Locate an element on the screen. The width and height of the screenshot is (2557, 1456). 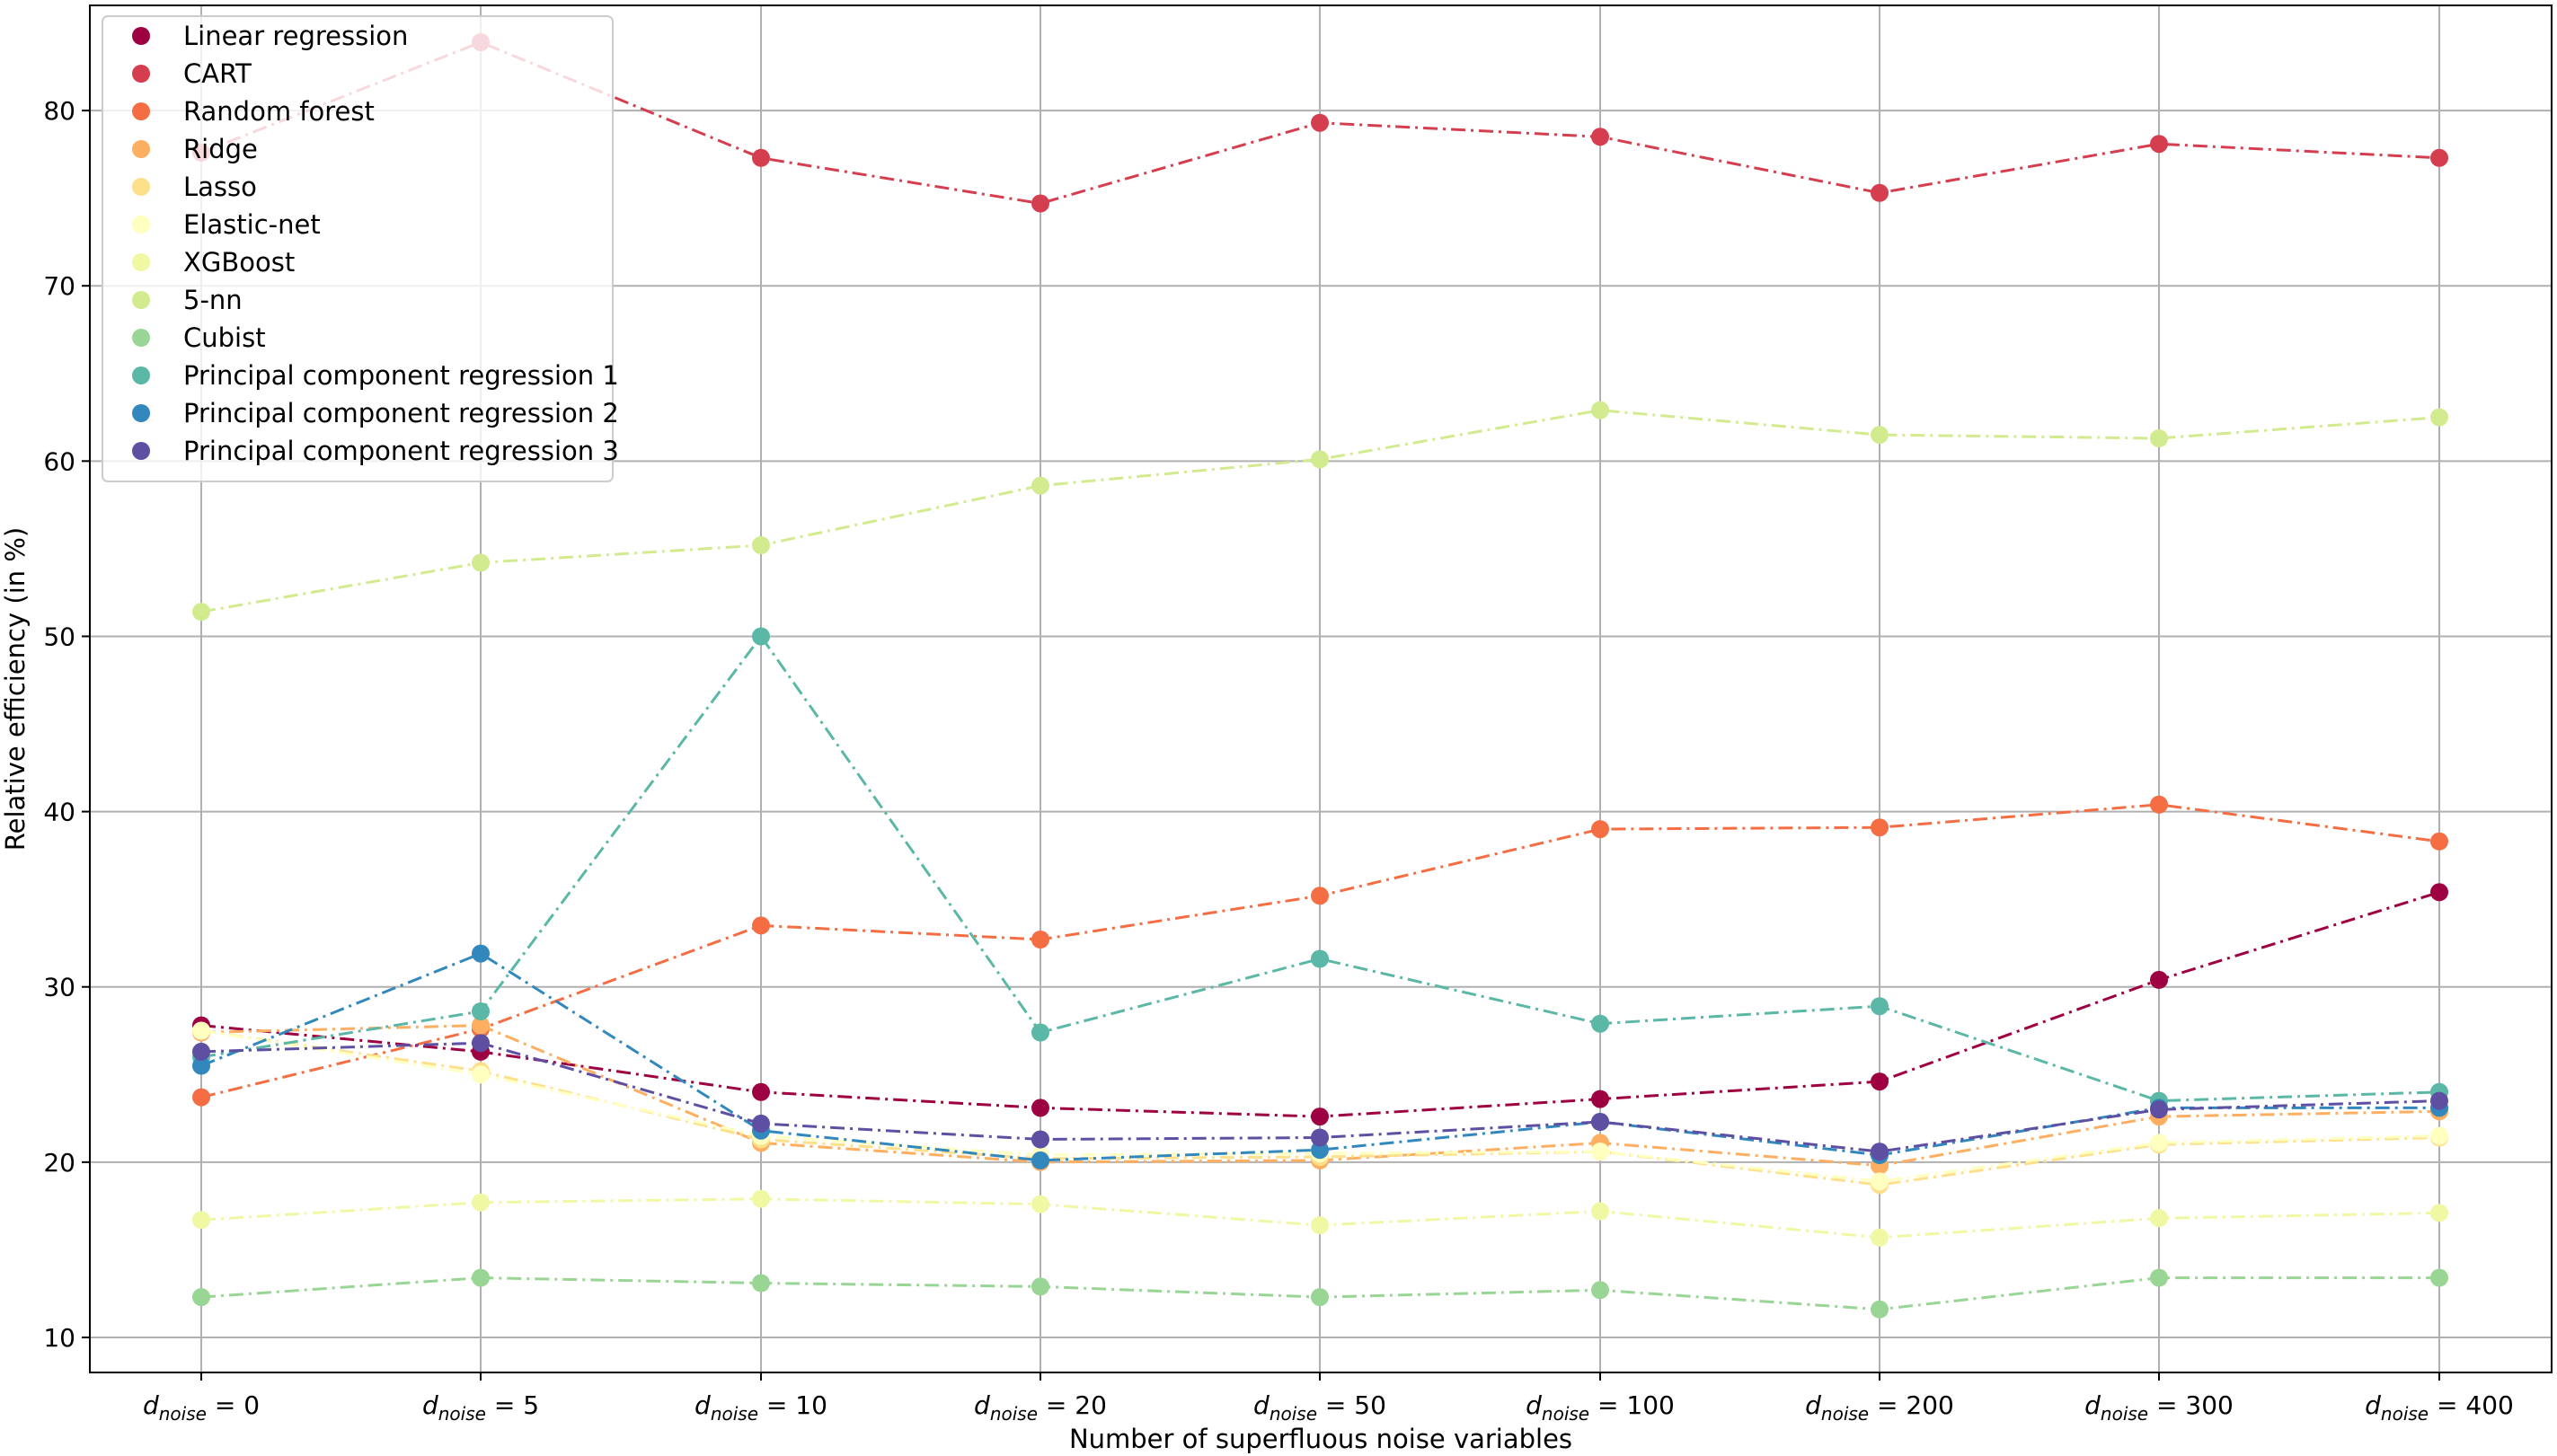
legend-item: Lasso is located at coordinates (194, 187).